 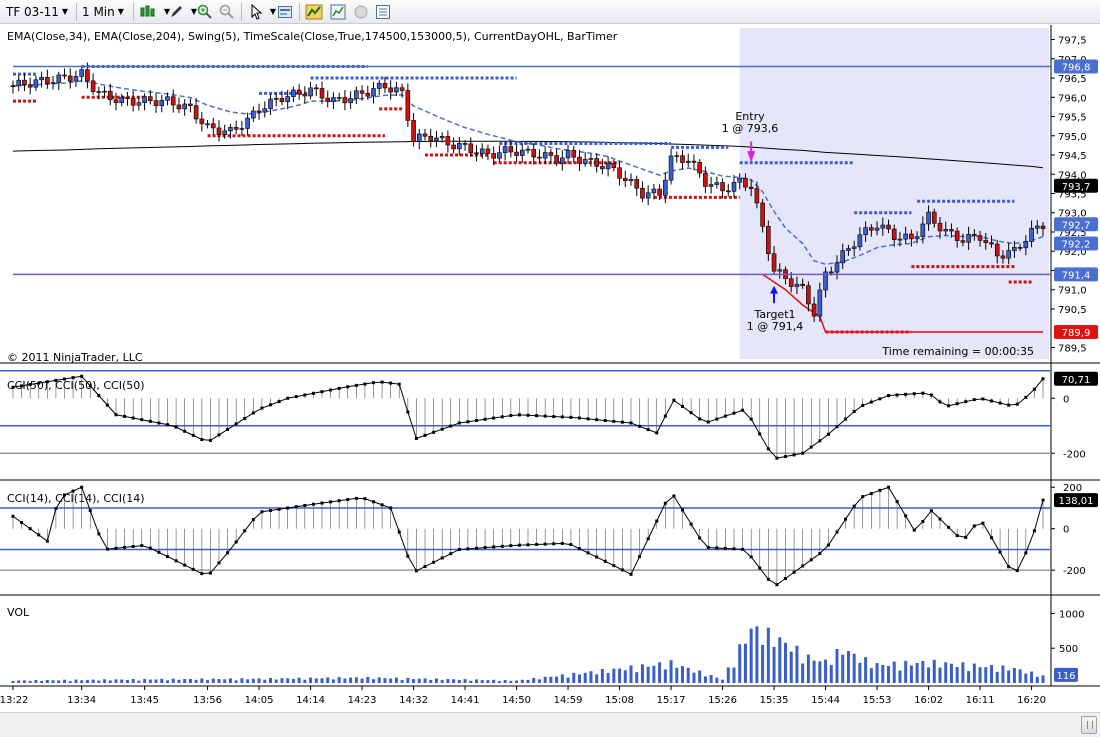 I want to click on instrument-selector: TF 03-11 ▼, so click(x=37, y=11).